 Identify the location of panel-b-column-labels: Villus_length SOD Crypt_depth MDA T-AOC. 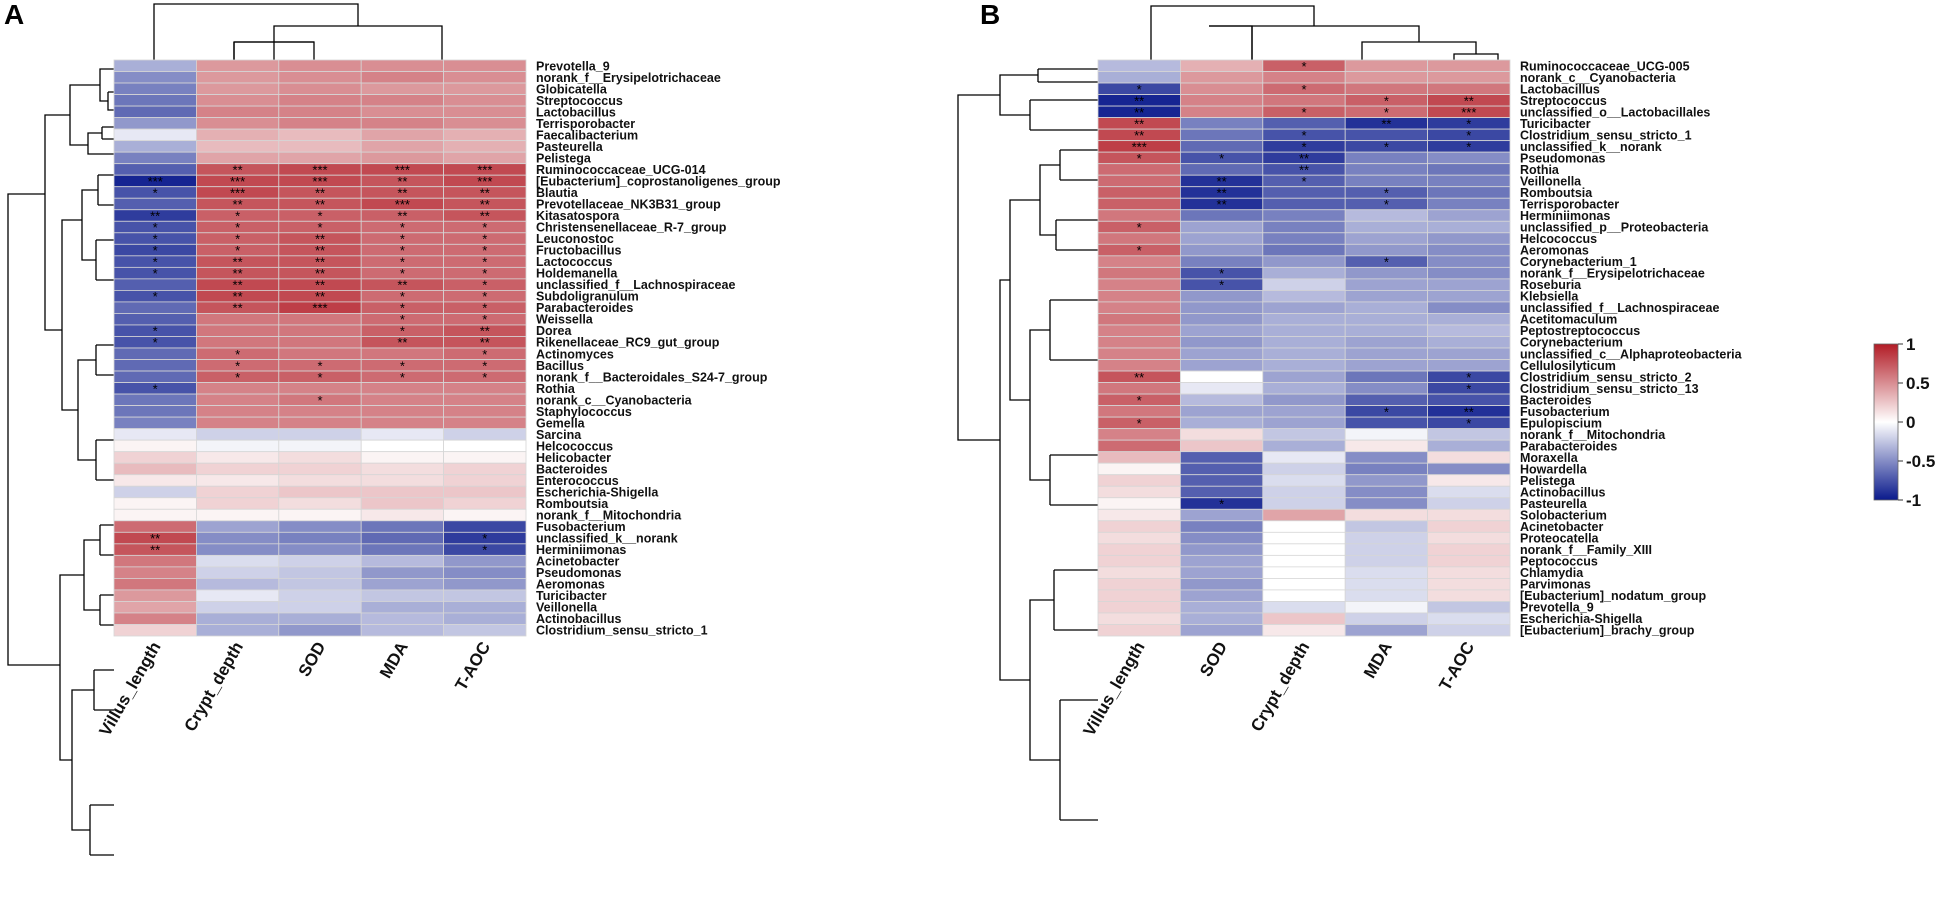
(1278, 689).